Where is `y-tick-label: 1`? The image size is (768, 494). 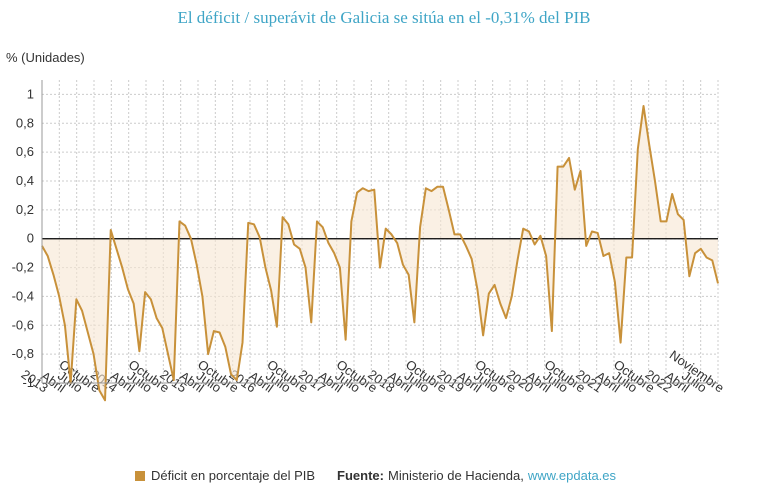 y-tick-label: 1 is located at coordinates (30, 93).